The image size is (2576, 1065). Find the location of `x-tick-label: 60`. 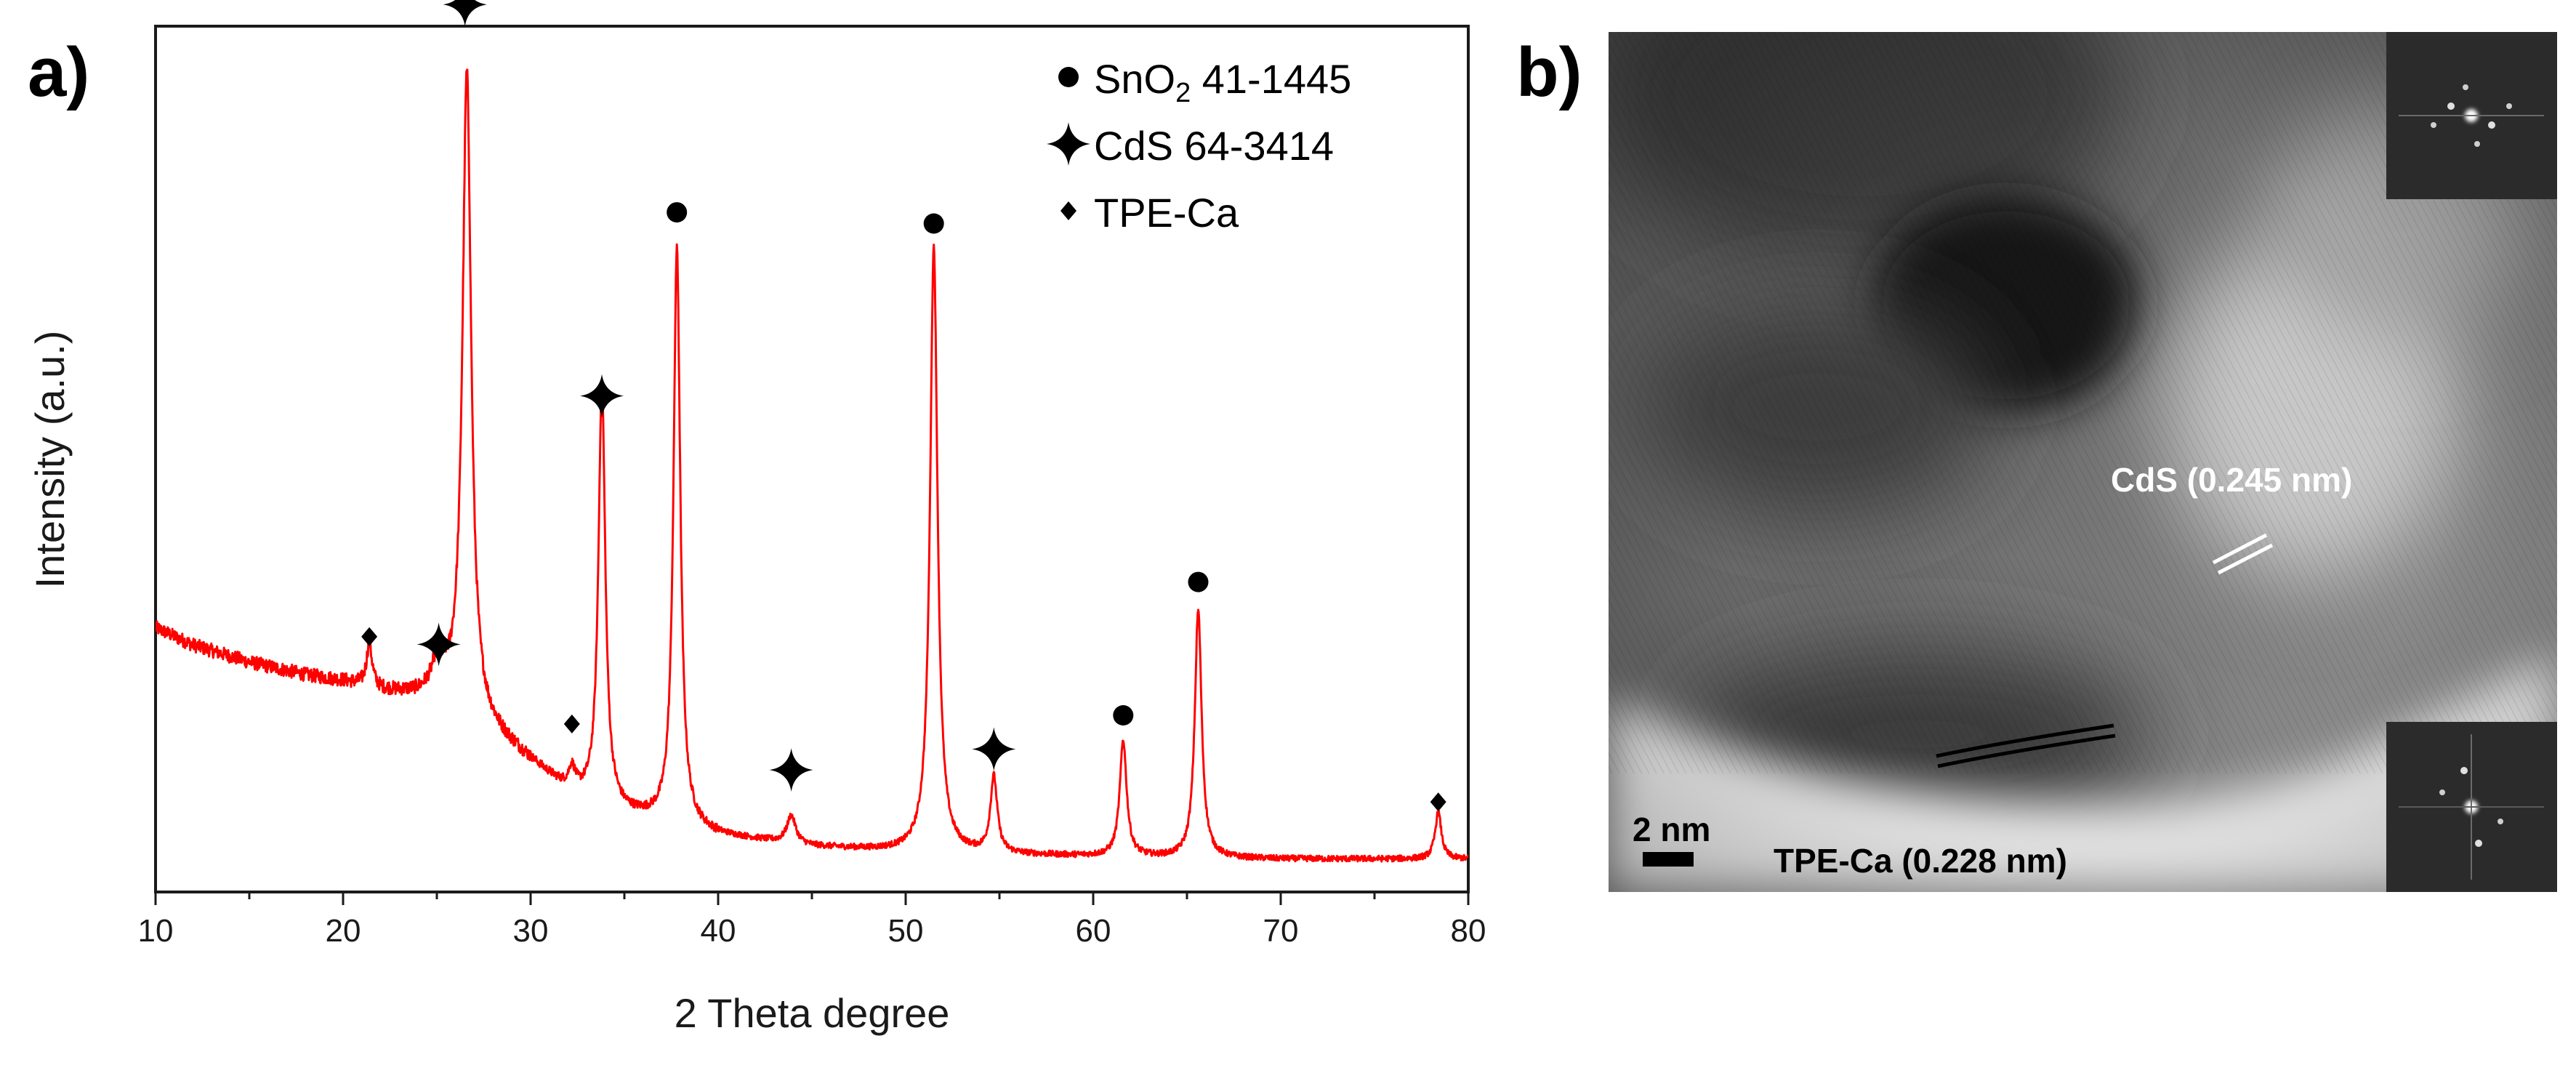

x-tick-label: 60 is located at coordinates (1093, 931).